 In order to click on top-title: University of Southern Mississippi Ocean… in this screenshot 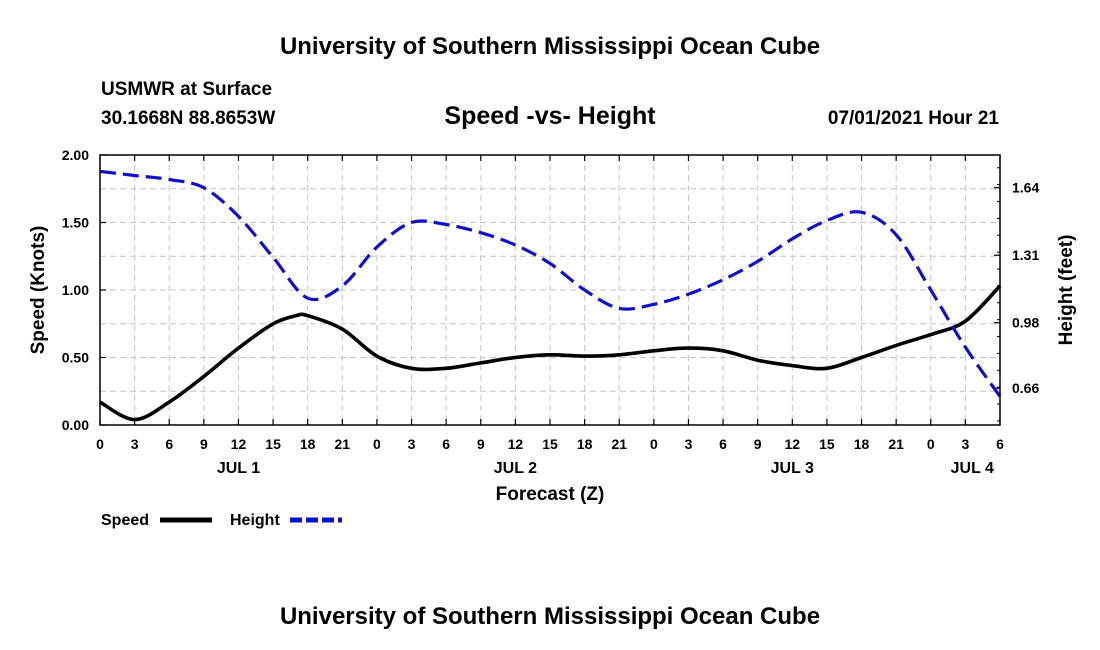, I will do `click(550, 46)`.